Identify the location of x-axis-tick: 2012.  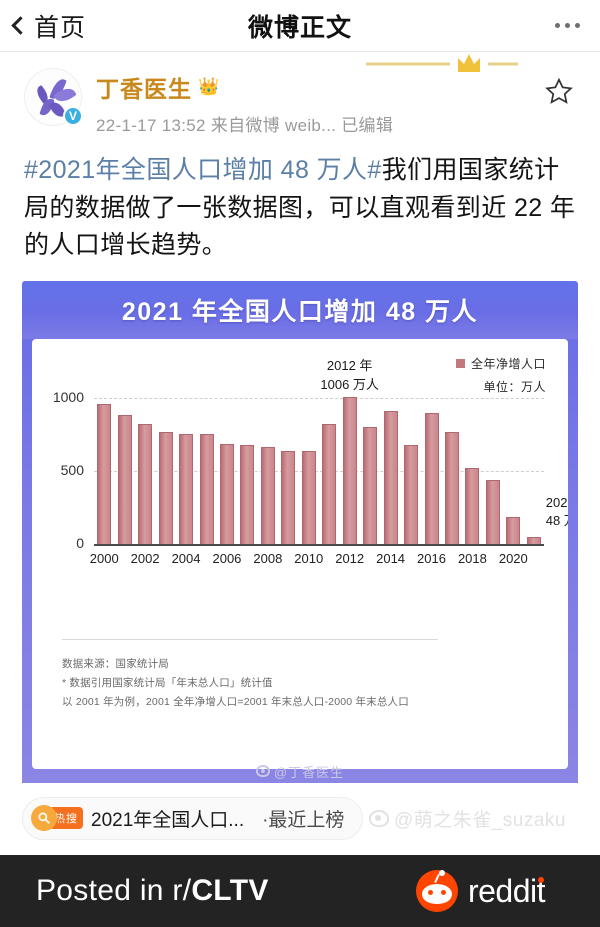
(350, 558).